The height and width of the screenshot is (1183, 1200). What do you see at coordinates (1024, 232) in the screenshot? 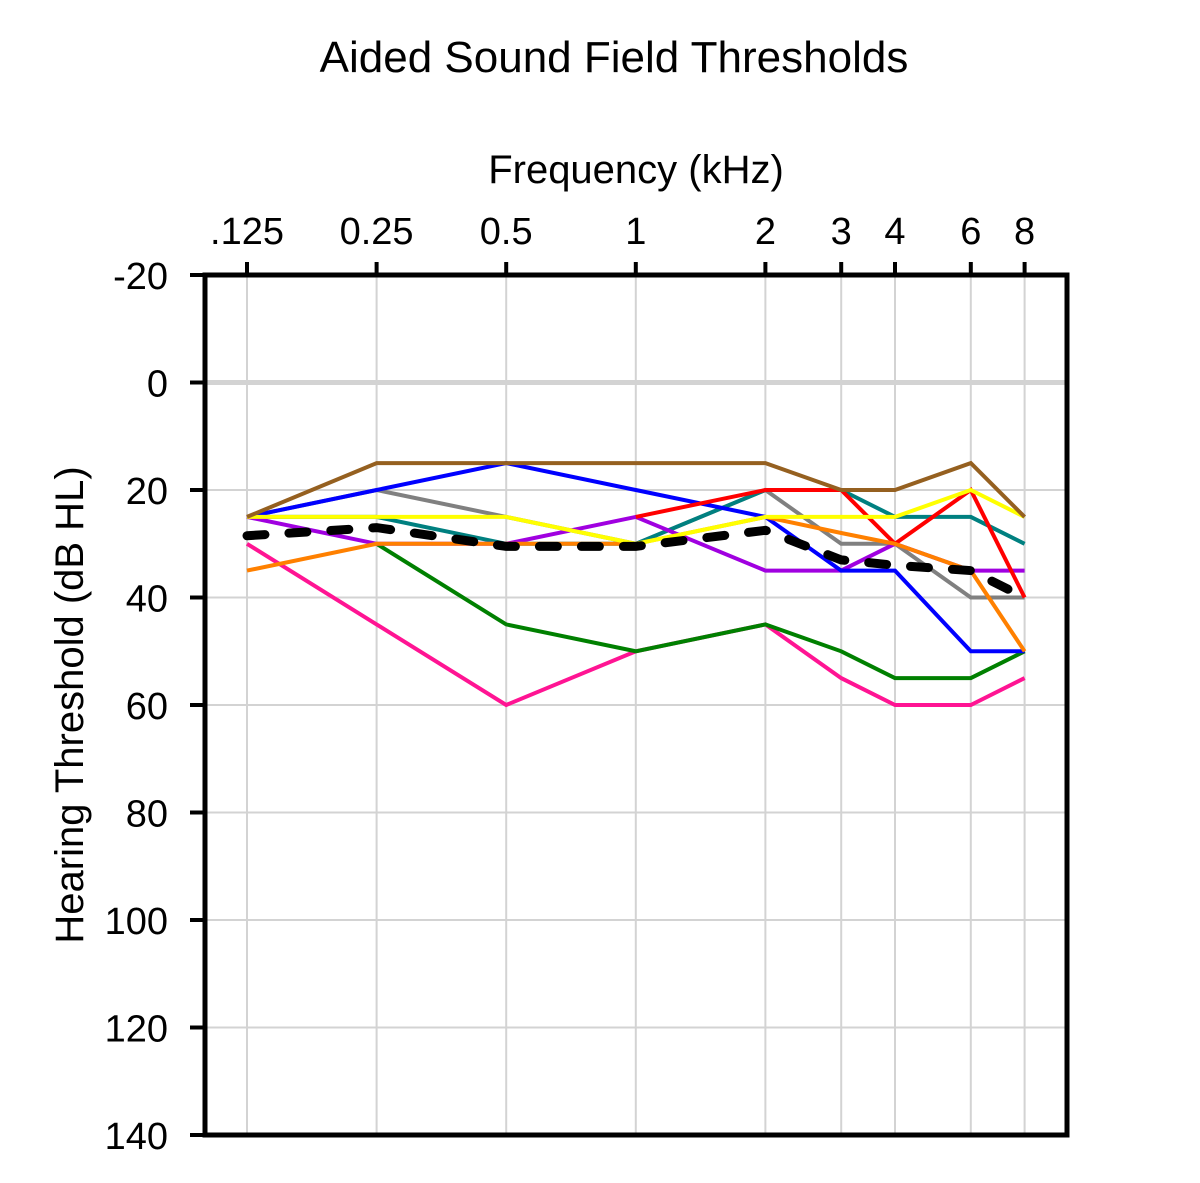
I see `x-tick-label: 8` at bounding box center [1024, 232].